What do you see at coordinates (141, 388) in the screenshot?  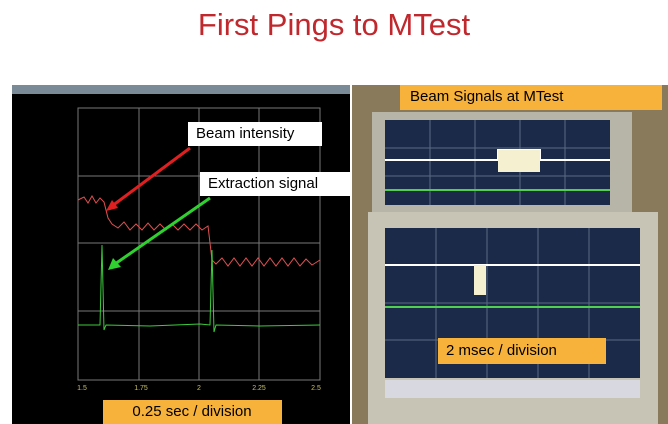 I see `x-tick-label: 1.75` at bounding box center [141, 388].